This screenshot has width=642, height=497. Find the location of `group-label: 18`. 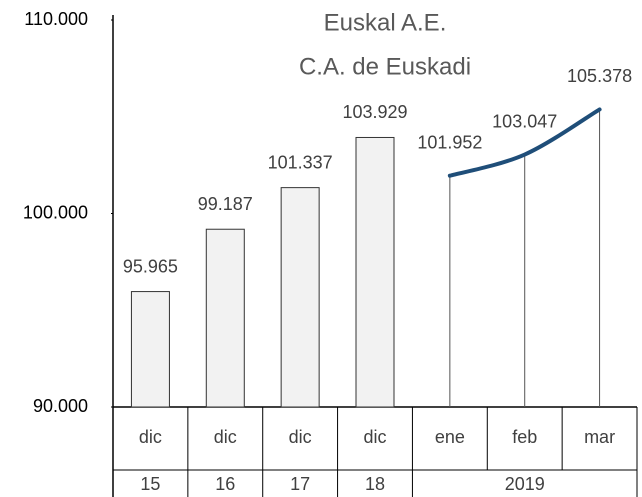

group-label: 18 is located at coordinates (375, 484).